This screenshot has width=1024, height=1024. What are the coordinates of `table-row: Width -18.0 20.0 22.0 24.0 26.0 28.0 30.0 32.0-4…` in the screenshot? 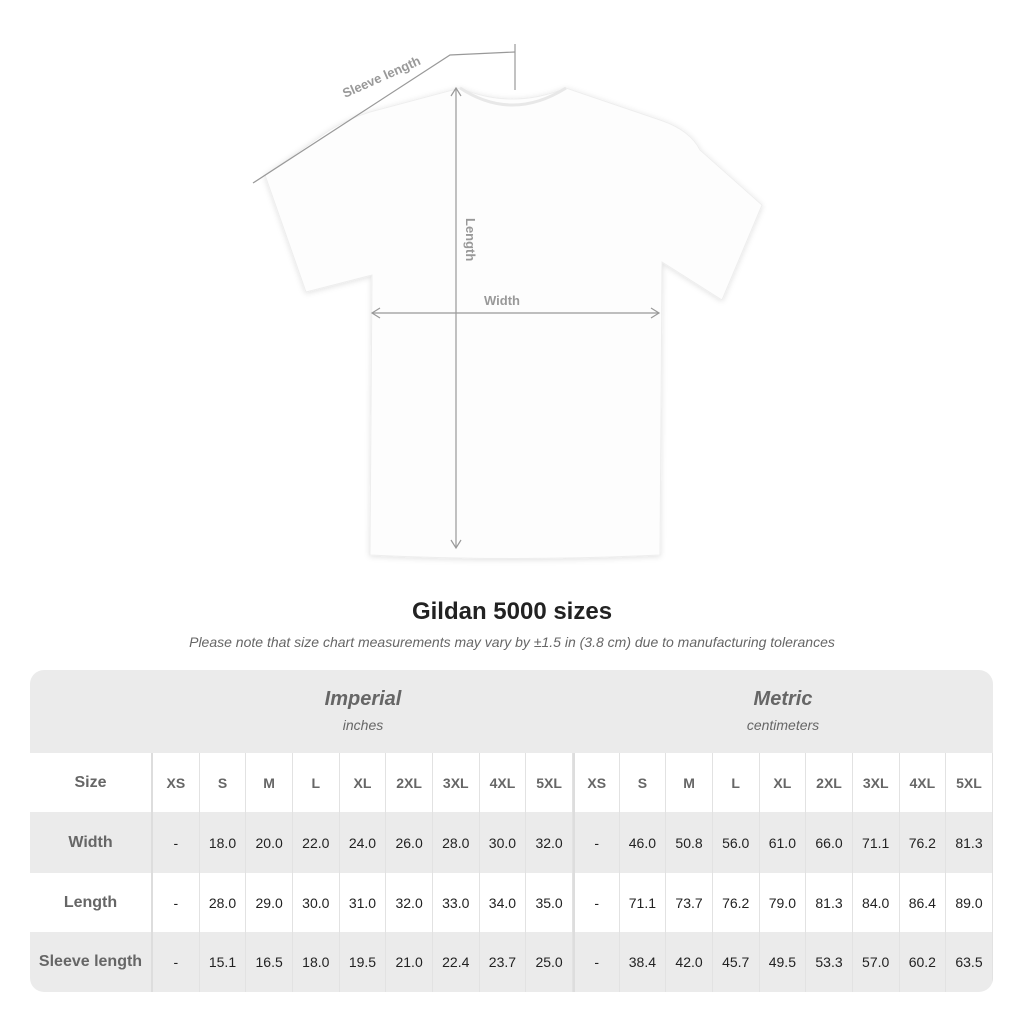 It's located at (511, 842).